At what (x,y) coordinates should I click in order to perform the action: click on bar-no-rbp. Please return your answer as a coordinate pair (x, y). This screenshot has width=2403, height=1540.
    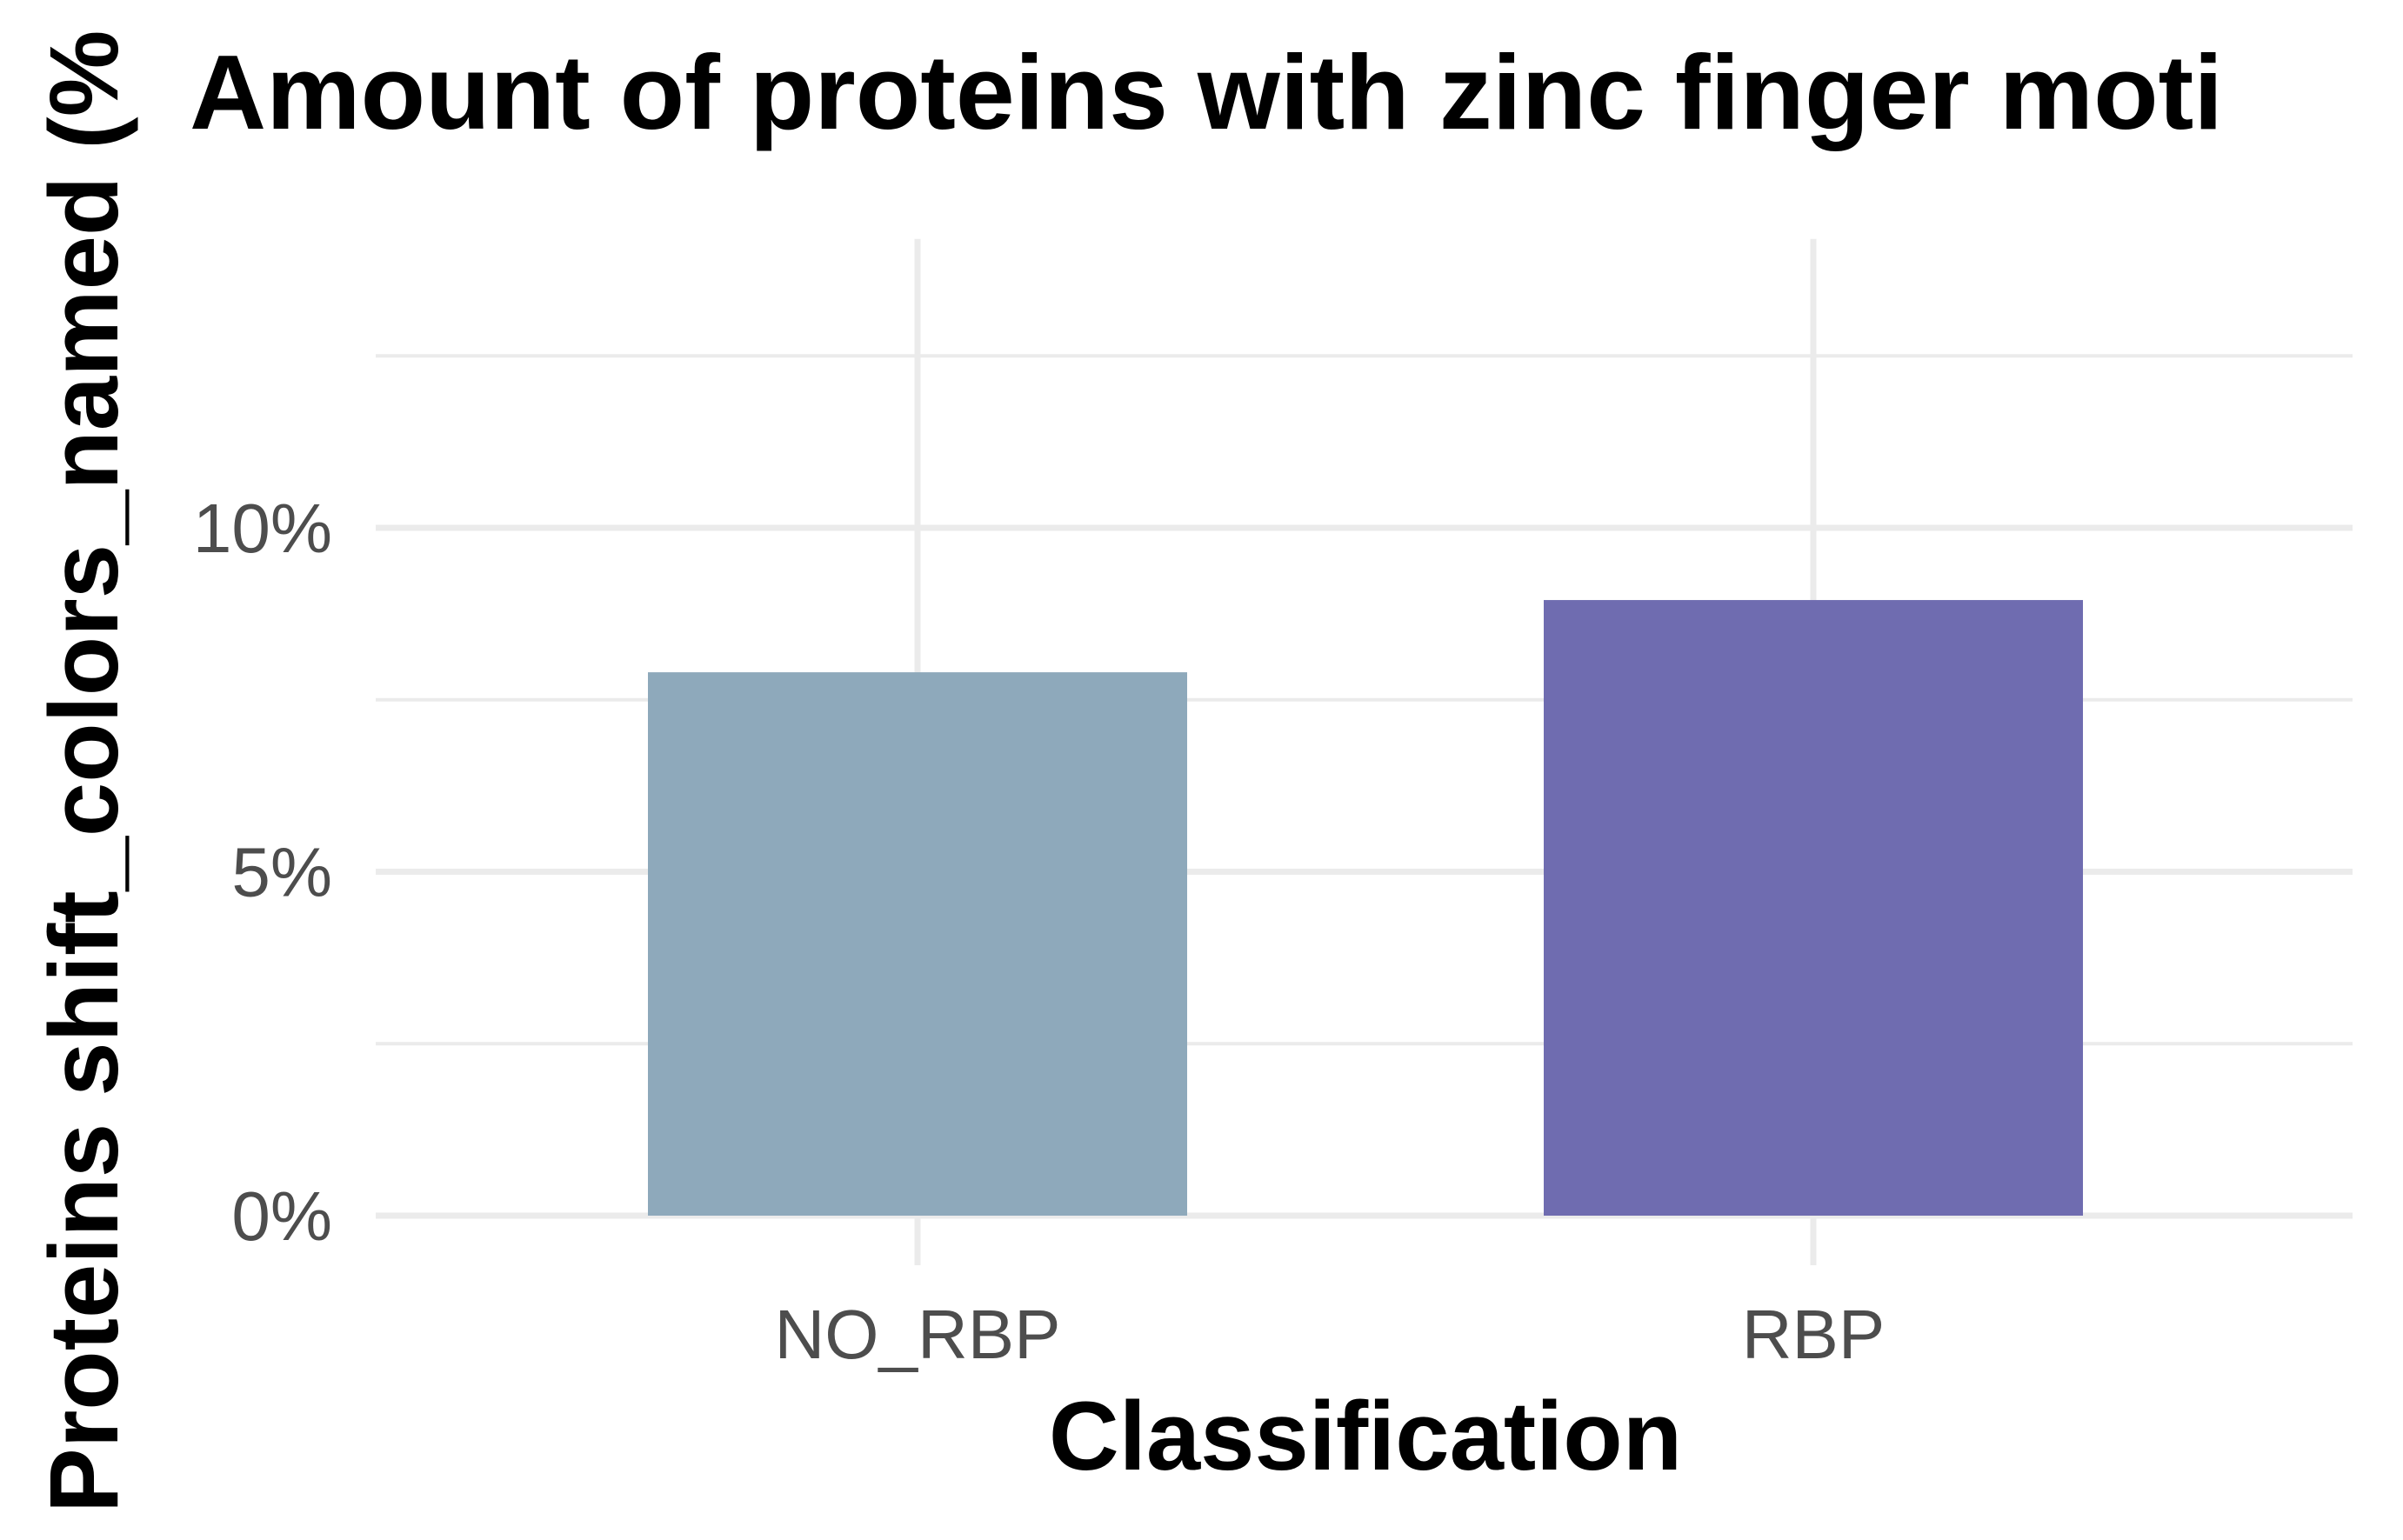
    Looking at the image, I should click on (917, 944).